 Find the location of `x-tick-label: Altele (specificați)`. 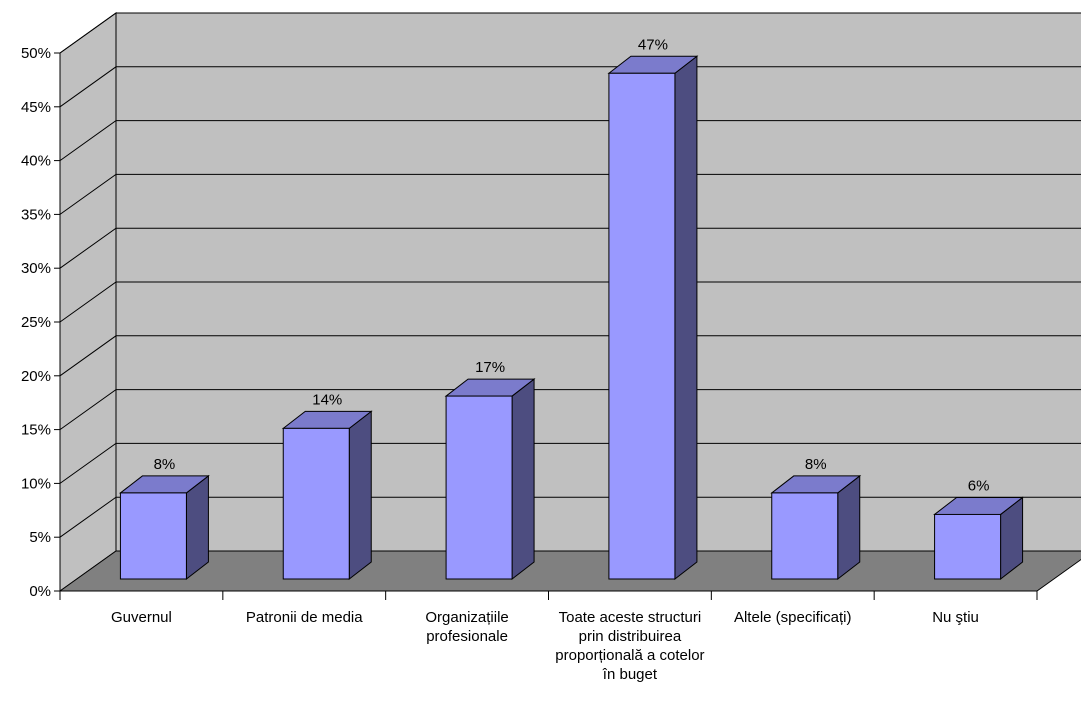

x-tick-label: Altele (specificați) is located at coordinates (792, 617).